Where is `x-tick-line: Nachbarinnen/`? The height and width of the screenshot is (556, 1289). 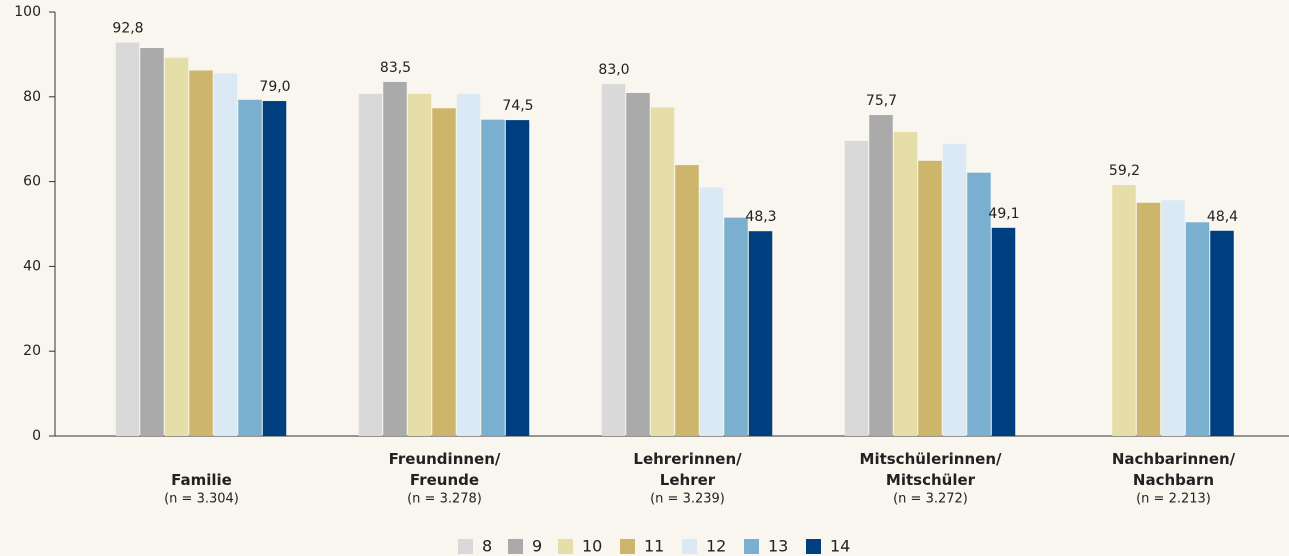 x-tick-line: Nachbarinnen/ is located at coordinates (1174, 459).